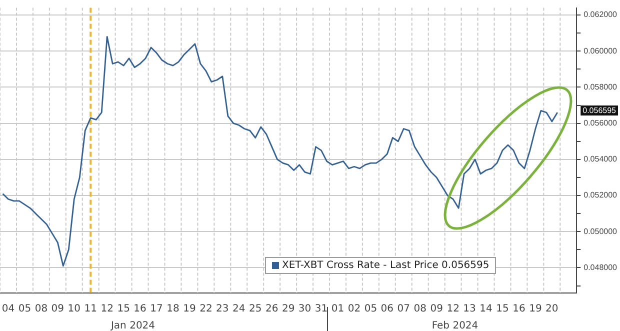 The image size is (620, 331). What do you see at coordinates (601, 15) in the screenshot?
I see `y-tick-label: 0.062000` at bounding box center [601, 15].